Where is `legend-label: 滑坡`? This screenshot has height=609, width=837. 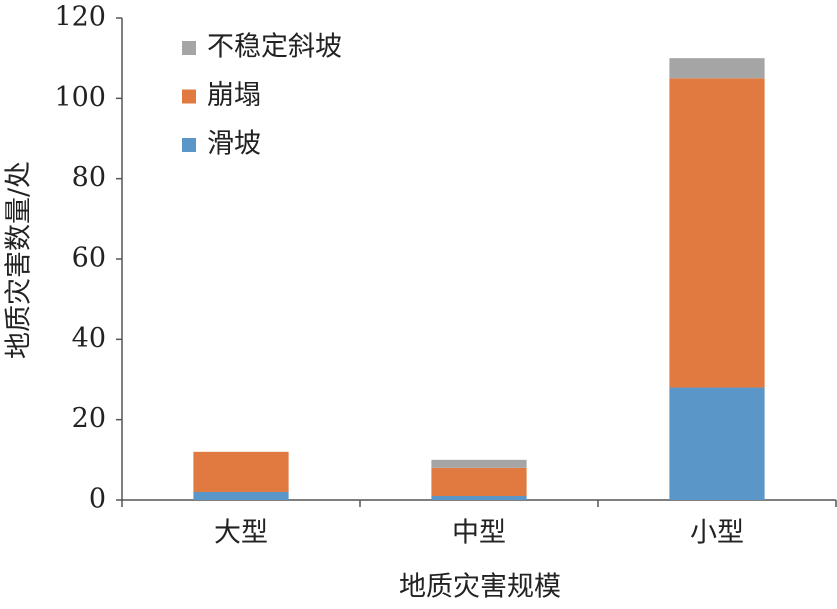 legend-label: 滑坡 is located at coordinates (234, 144).